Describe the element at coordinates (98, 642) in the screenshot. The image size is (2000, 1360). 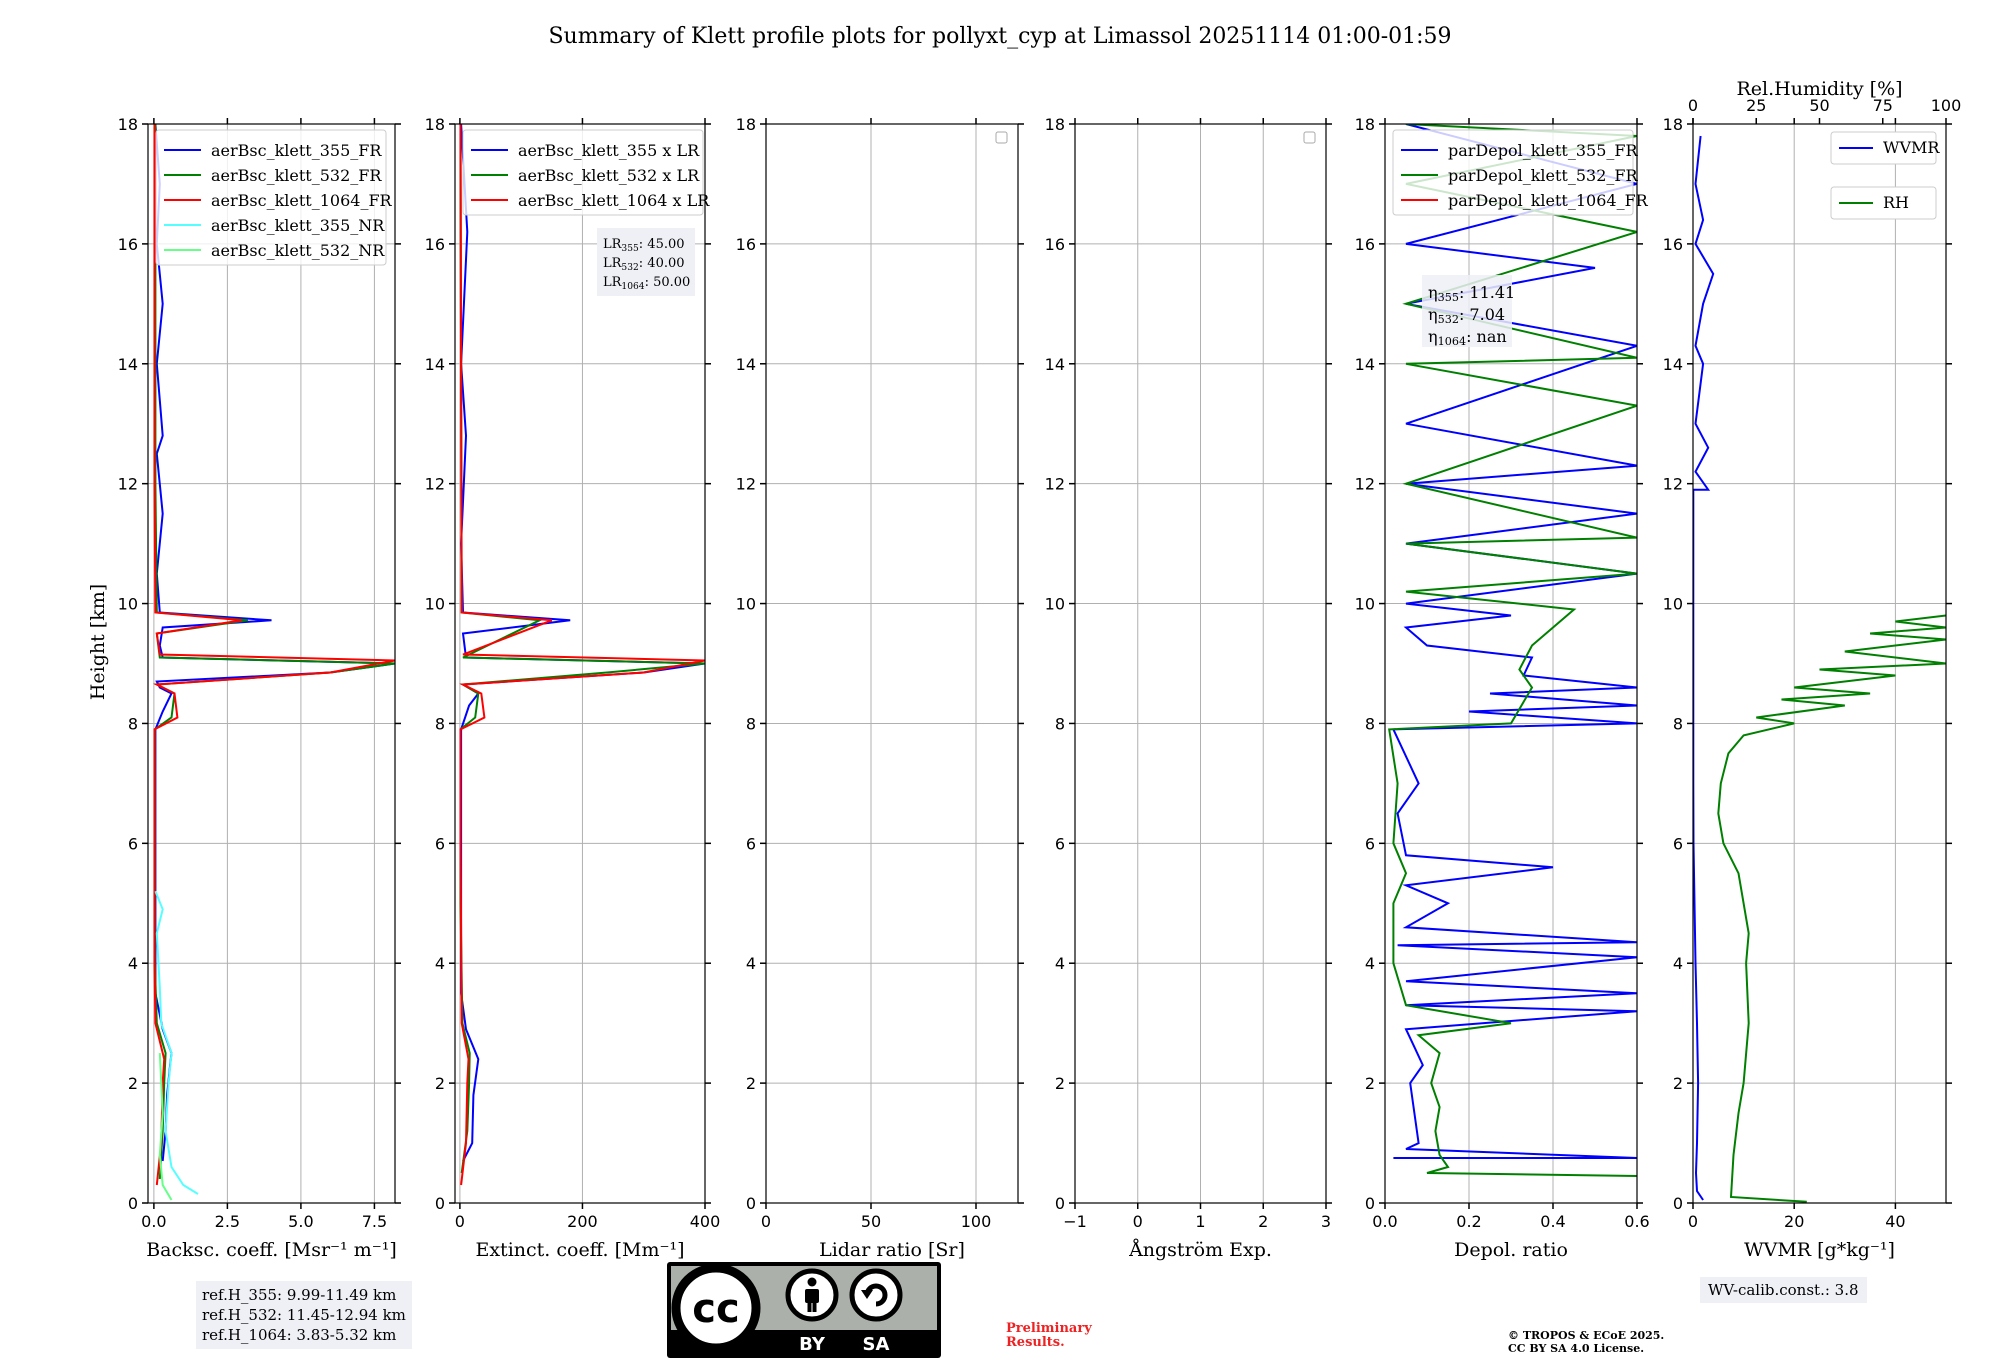
I see `y-axis-label: Height [km]` at that location.